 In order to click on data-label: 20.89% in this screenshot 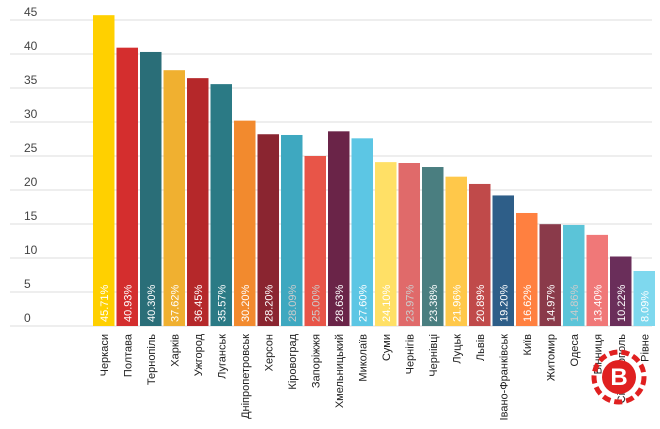, I will do `click(481, 303)`.